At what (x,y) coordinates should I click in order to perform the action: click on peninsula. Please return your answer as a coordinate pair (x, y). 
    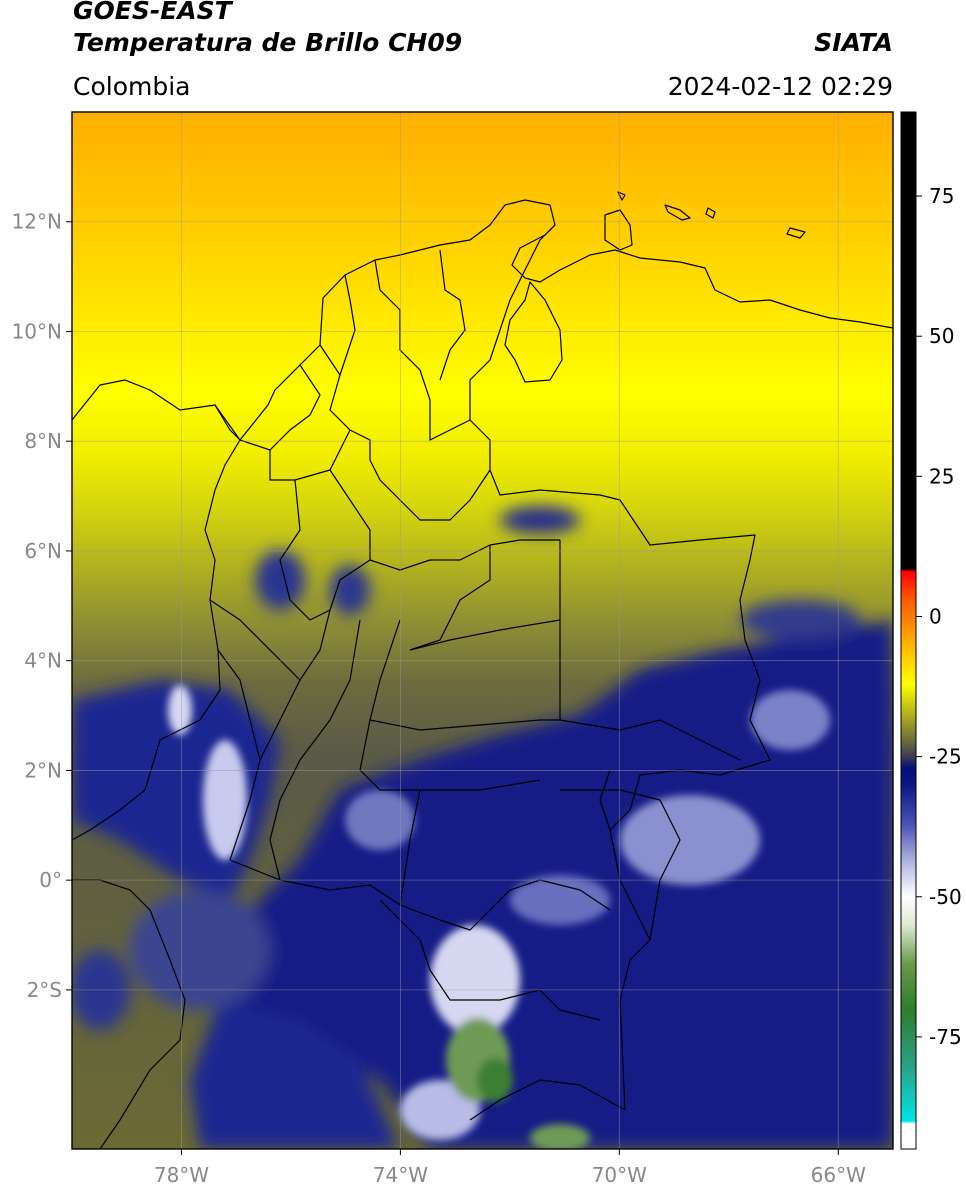
    Looking at the image, I should click on (618, 230).